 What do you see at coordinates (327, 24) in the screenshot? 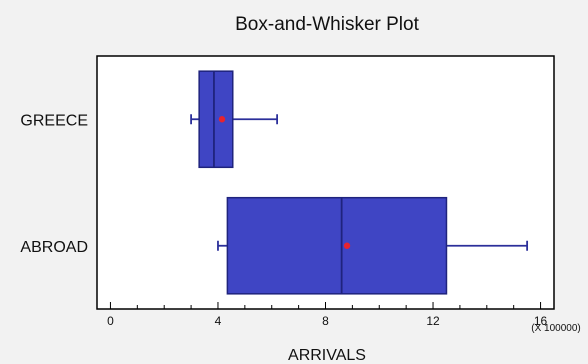
I see `chart-title: Box-and-Whisker Plot` at bounding box center [327, 24].